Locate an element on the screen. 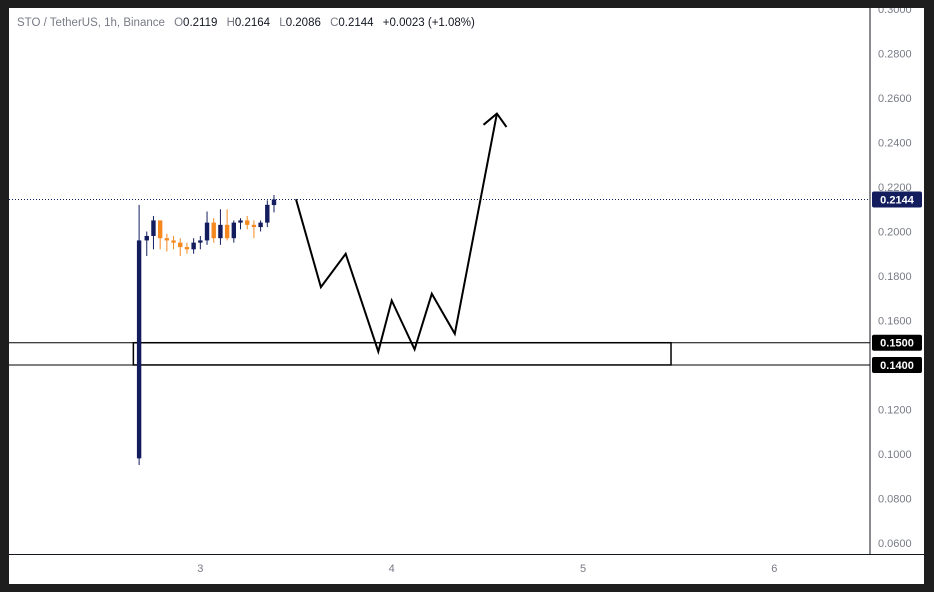 The width and height of the screenshot is (934, 592). zone-low-label-bg is located at coordinates (897, 364).